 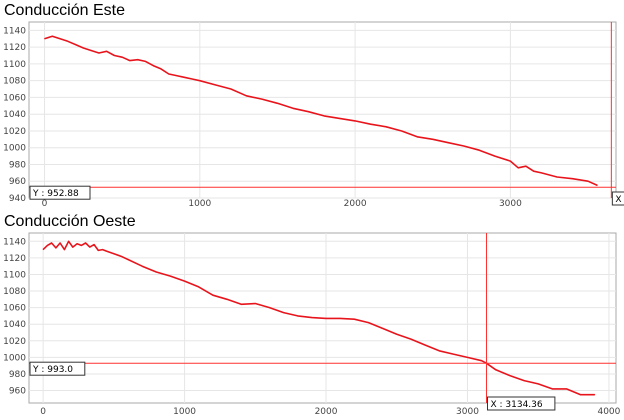 I want to click on x-readout: X : 3134.36, so click(x=516, y=405).